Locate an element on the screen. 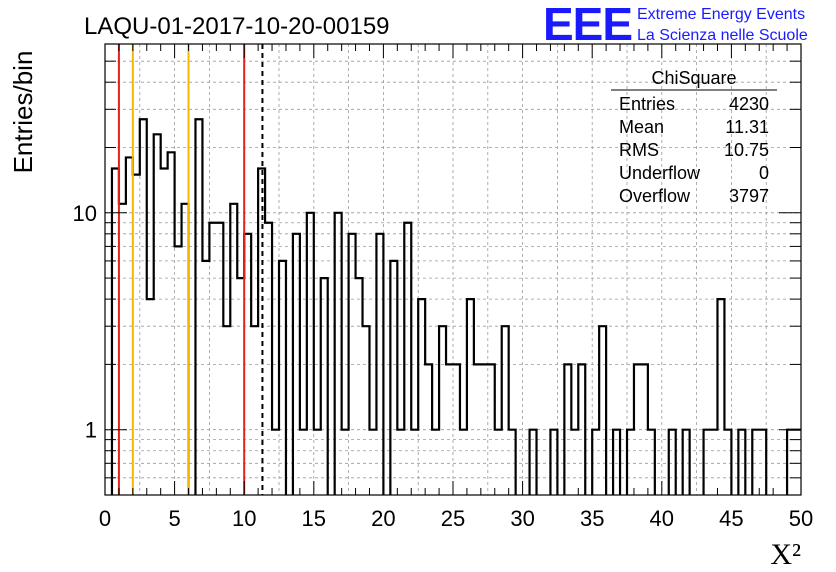 The width and height of the screenshot is (836, 572). y-tick-label: 10 is located at coordinates (85, 213).